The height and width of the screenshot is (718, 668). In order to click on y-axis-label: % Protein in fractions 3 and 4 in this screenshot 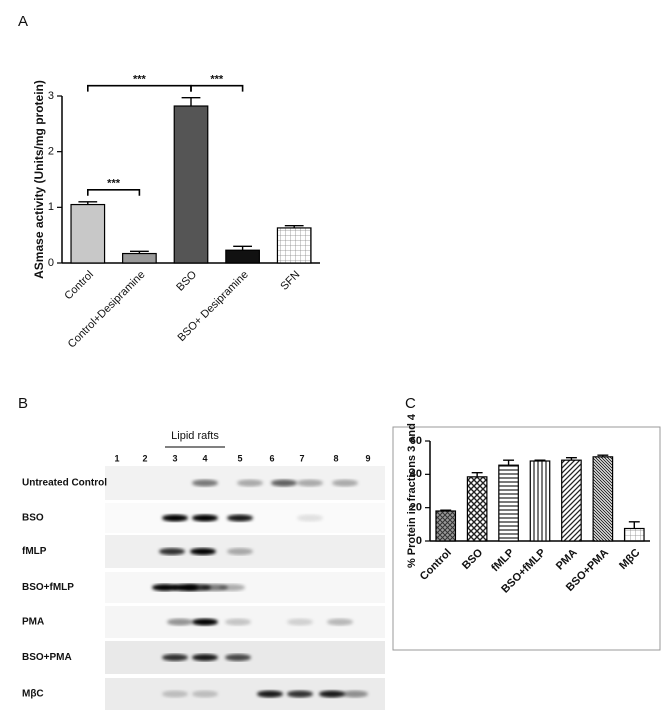, I will do `click(412, 490)`.